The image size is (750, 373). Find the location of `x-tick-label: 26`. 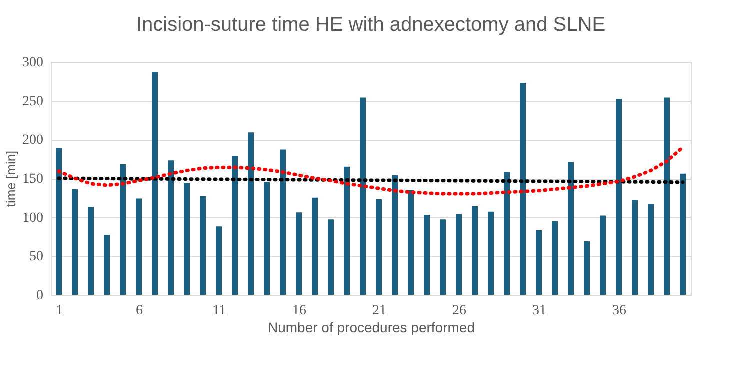

x-tick-label: 26 is located at coordinates (459, 311).